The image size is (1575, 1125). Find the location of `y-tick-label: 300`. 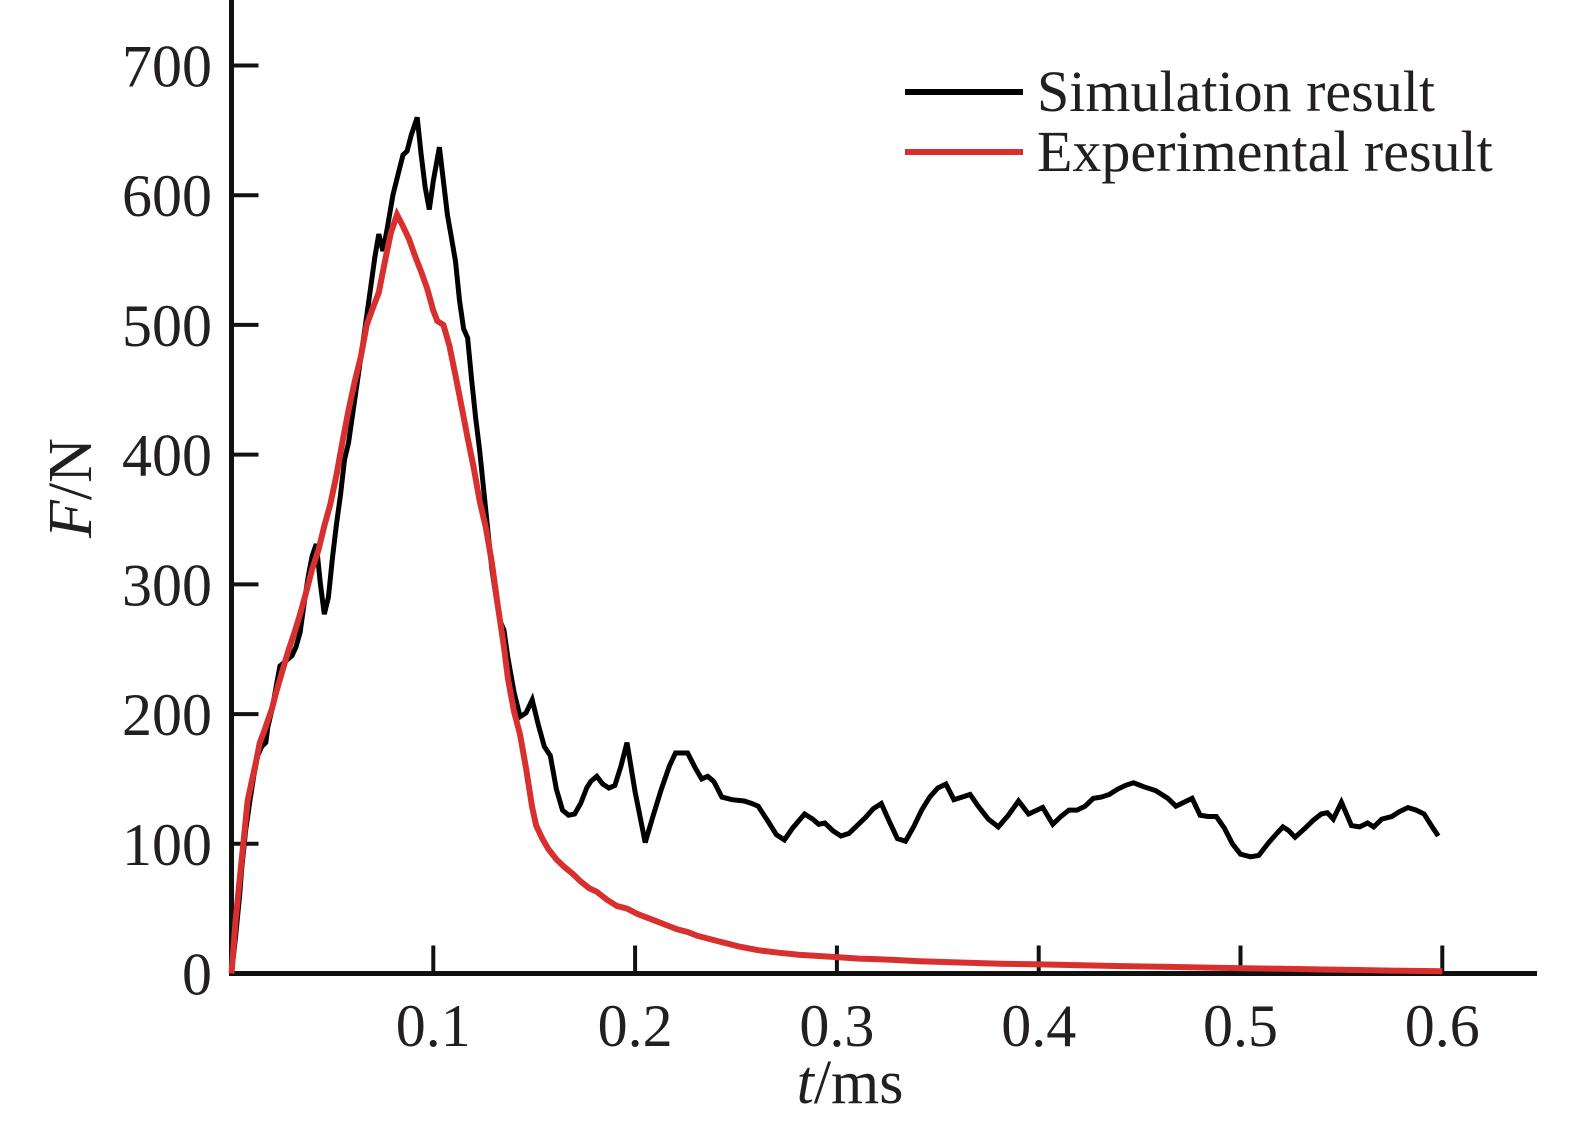

y-tick-label: 300 is located at coordinates (167, 585).